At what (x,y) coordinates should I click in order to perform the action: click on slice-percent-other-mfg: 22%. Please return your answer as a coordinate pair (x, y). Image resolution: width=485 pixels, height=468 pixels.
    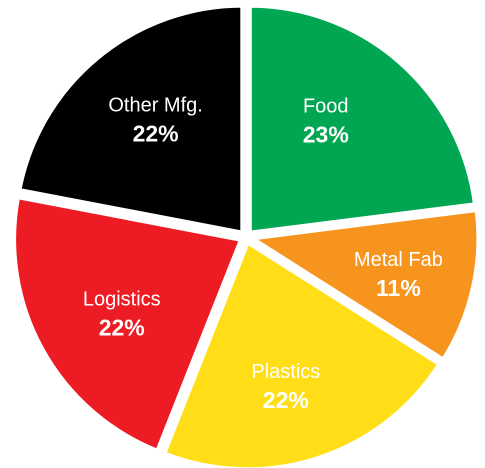
    Looking at the image, I should click on (156, 134).